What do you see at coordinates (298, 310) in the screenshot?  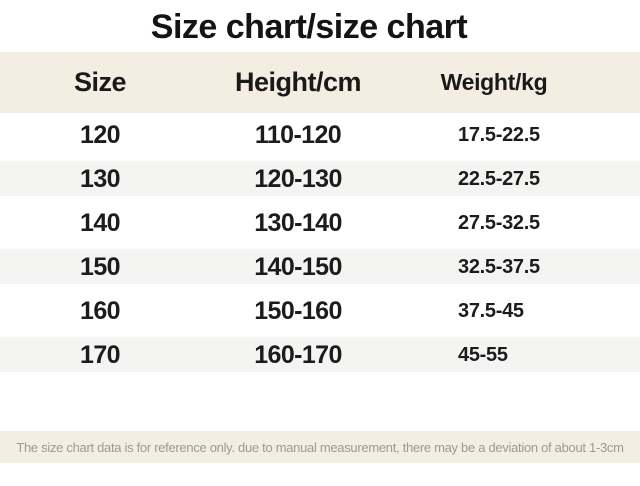 I see `height-cell: 150-160` at bounding box center [298, 310].